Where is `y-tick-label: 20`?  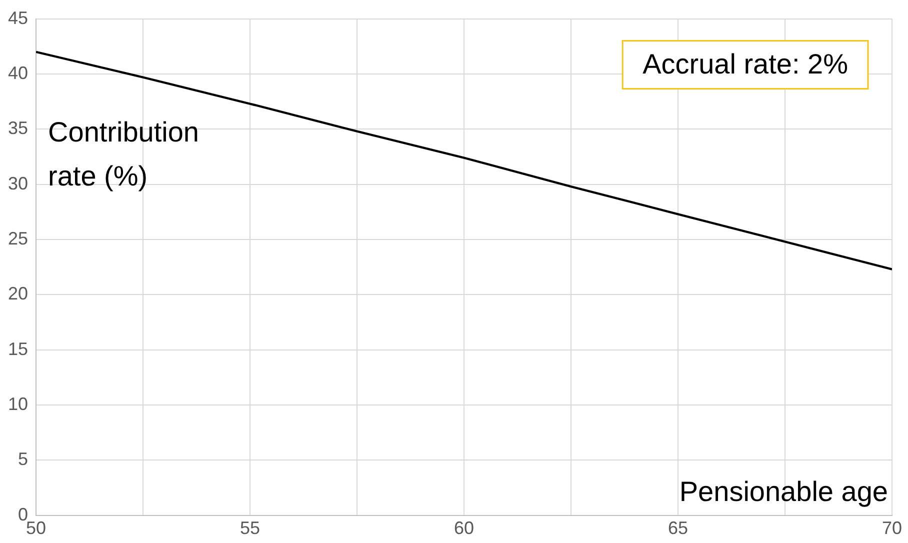 y-tick-label: 20 is located at coordinates (18, 294).